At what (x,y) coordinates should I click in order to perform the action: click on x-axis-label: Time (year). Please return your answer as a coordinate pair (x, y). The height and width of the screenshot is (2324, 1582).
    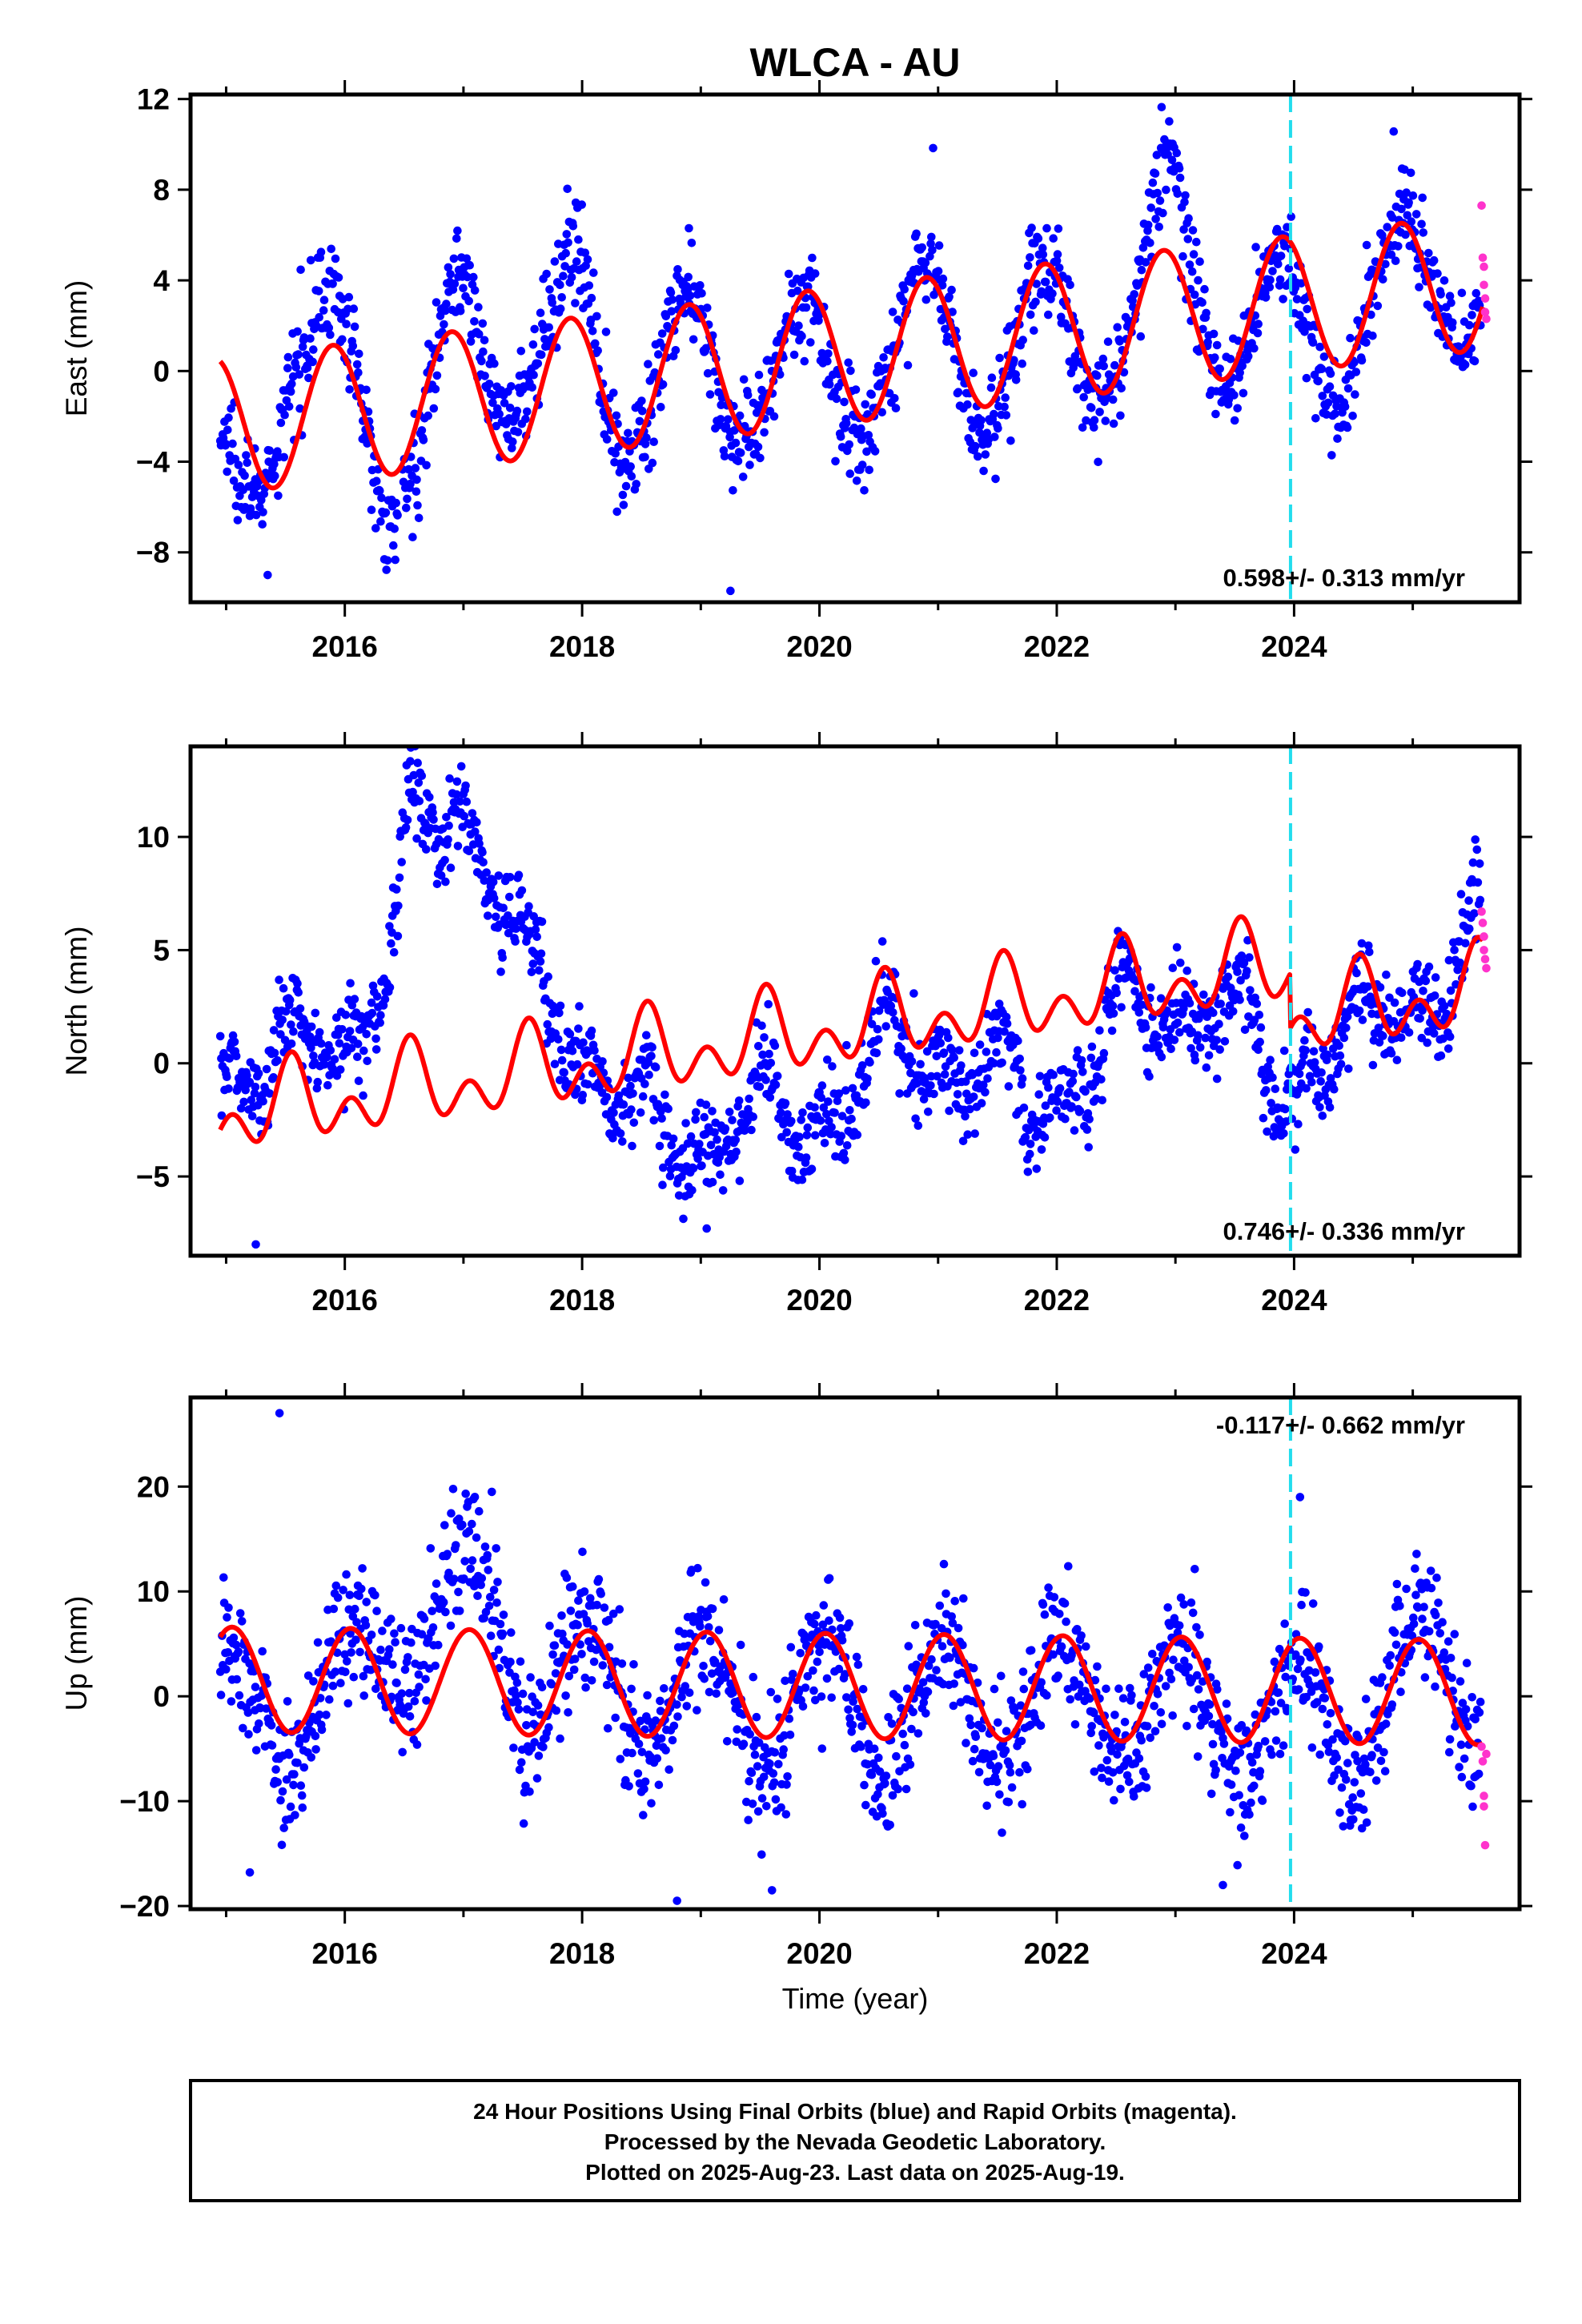
    Looking at the image, I should click on (855, 1998).